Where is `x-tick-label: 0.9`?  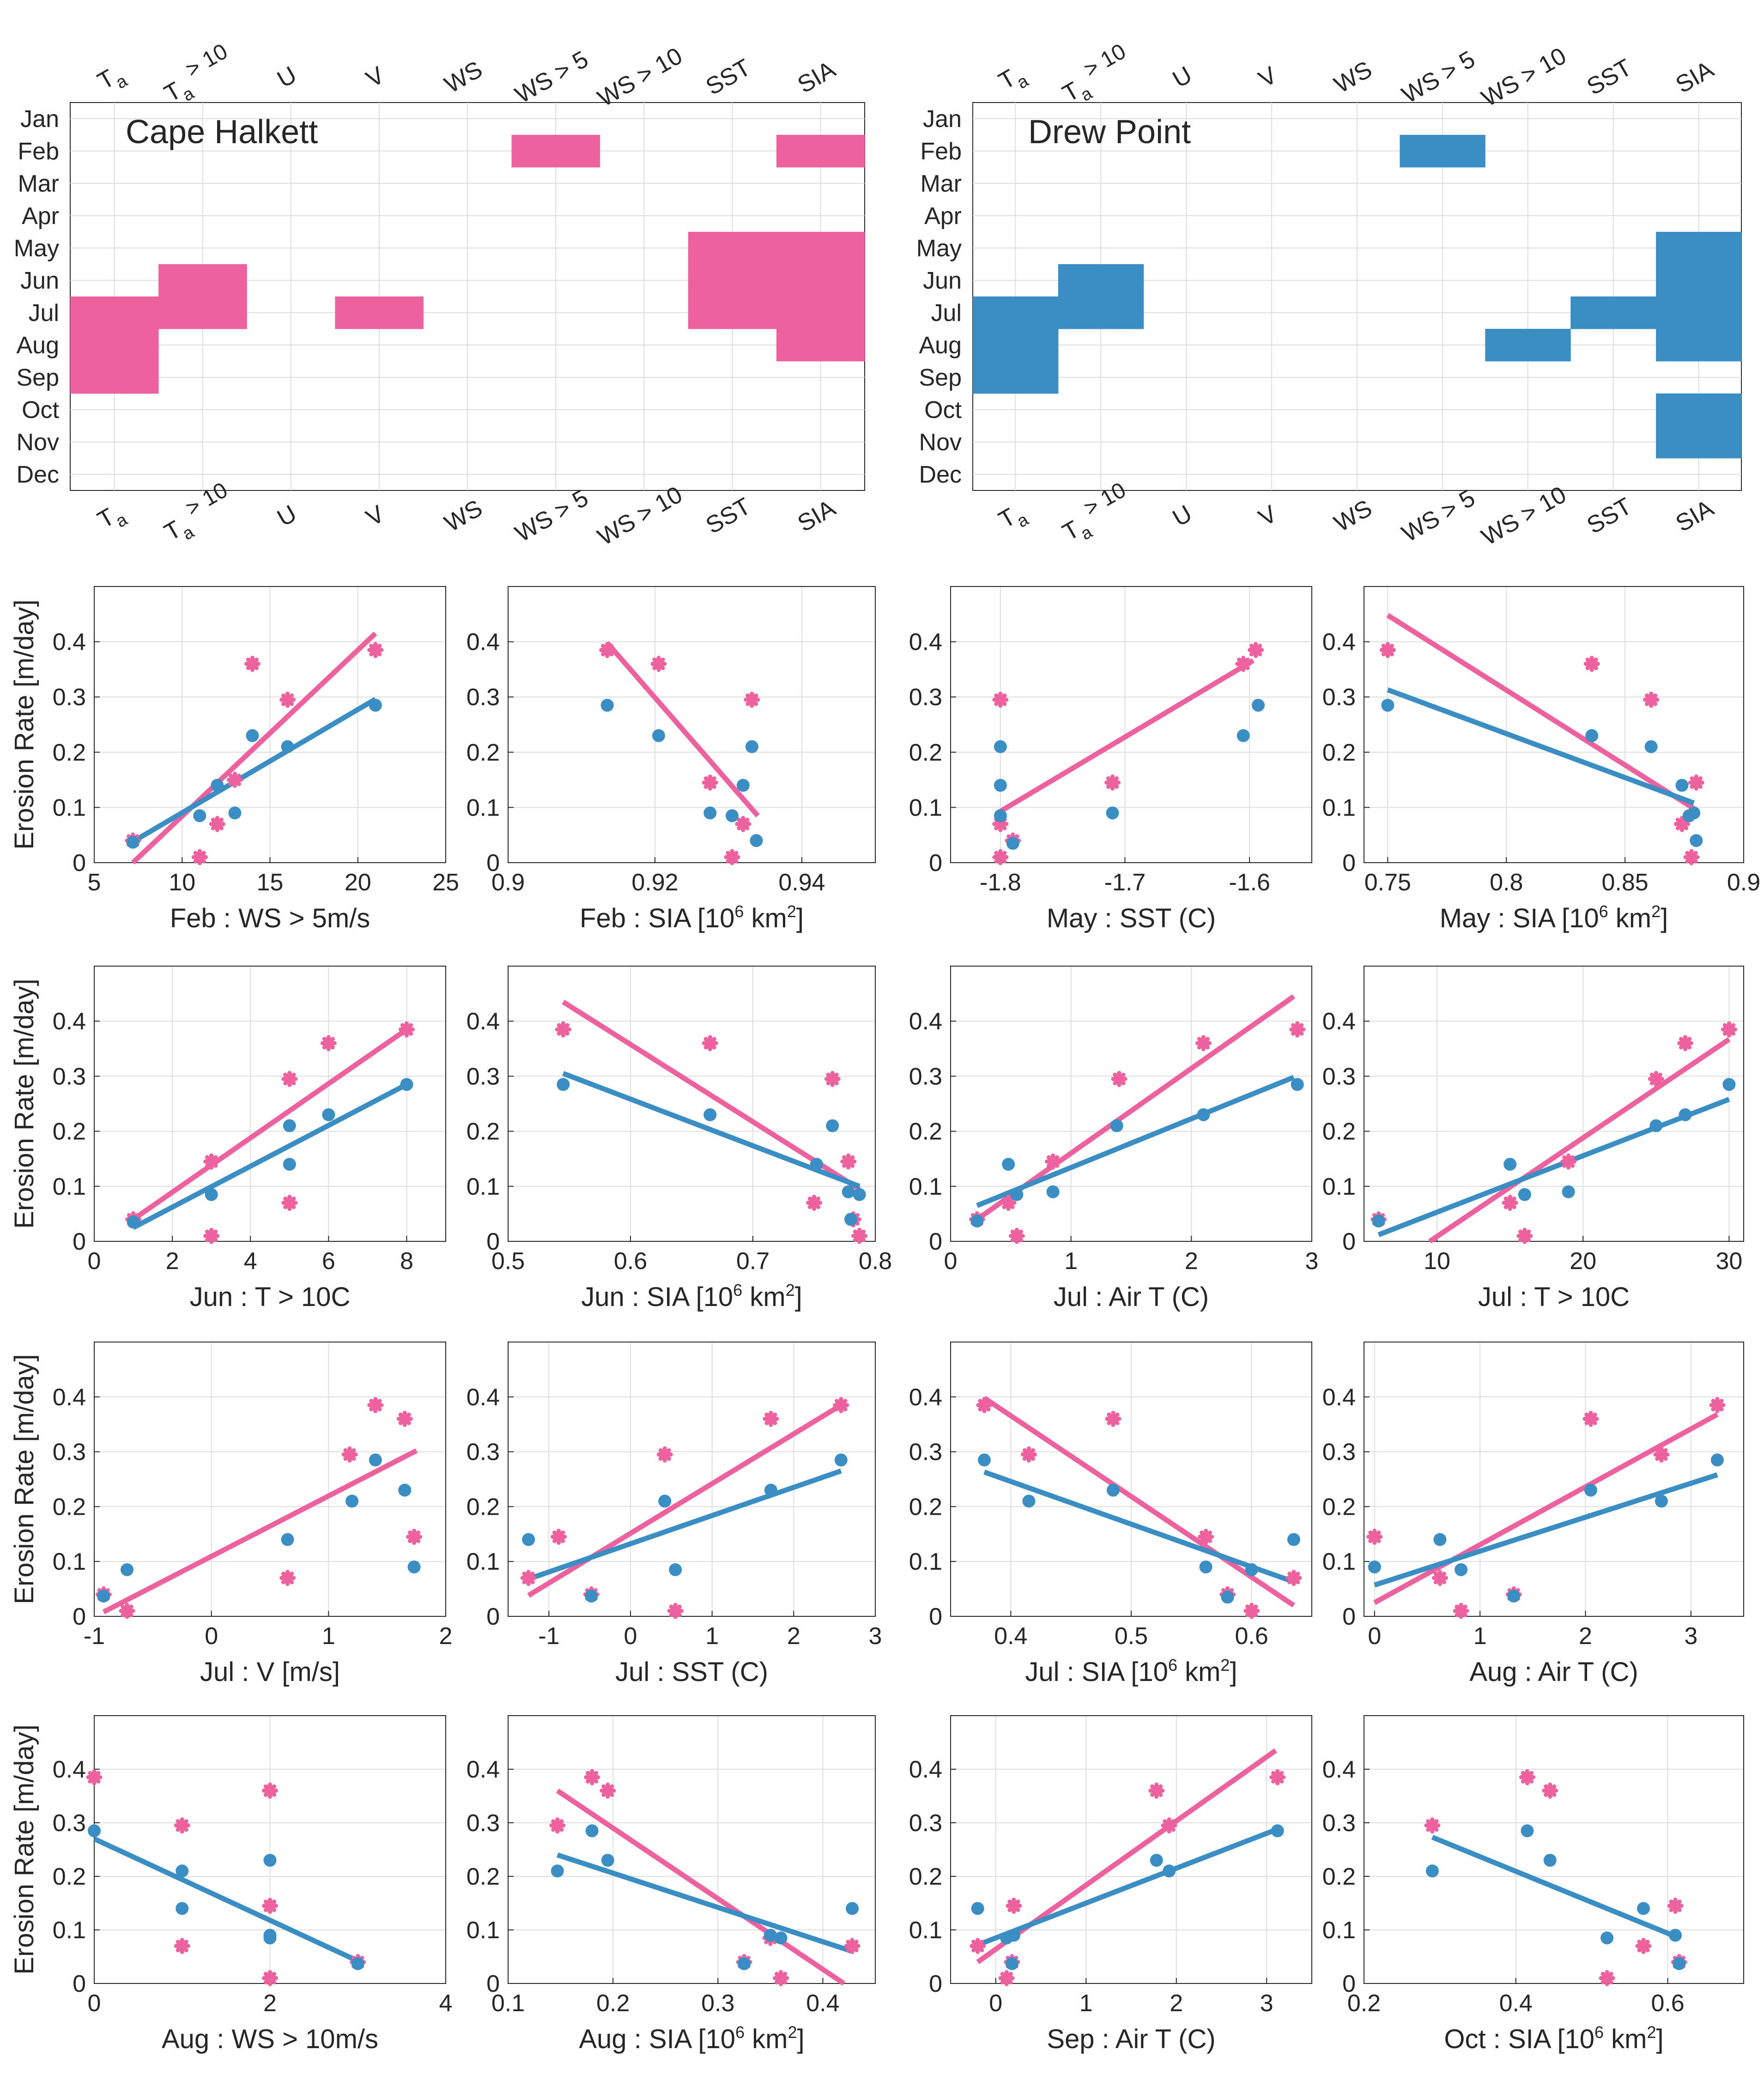 x-tick-label: 0.9 is located at coordinates (1743, 882).